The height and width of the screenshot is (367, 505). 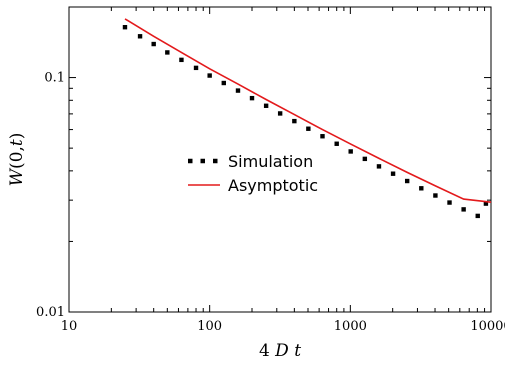 What do you see at coordinates (209, 326) in the screenshot?
I see `x-tick-label: 100` at bounding box center [209, 326].